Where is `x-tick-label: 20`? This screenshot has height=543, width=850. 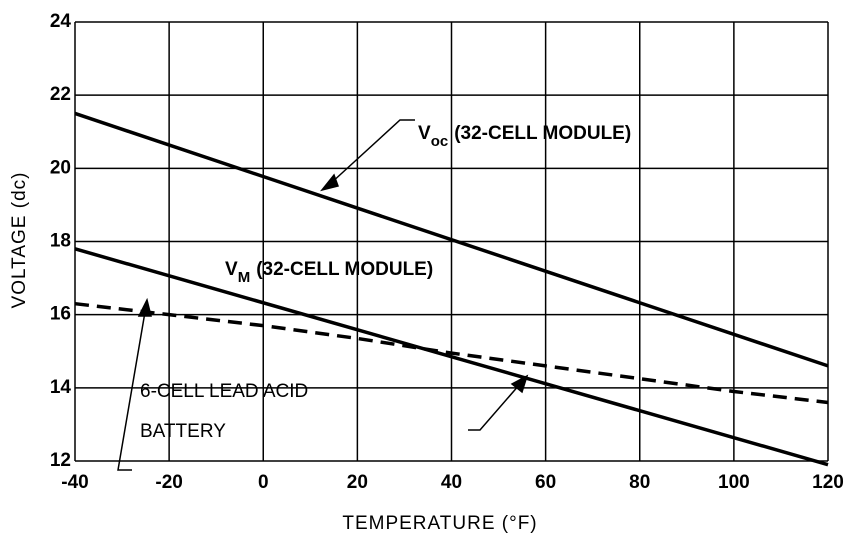 x-tick-label: 20 is located at coordinates (357, 482).